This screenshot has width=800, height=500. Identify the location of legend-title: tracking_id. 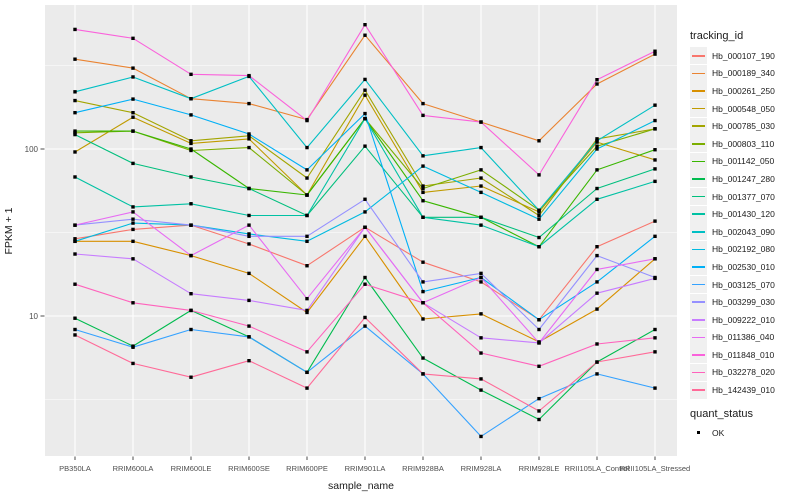
(717, 36).